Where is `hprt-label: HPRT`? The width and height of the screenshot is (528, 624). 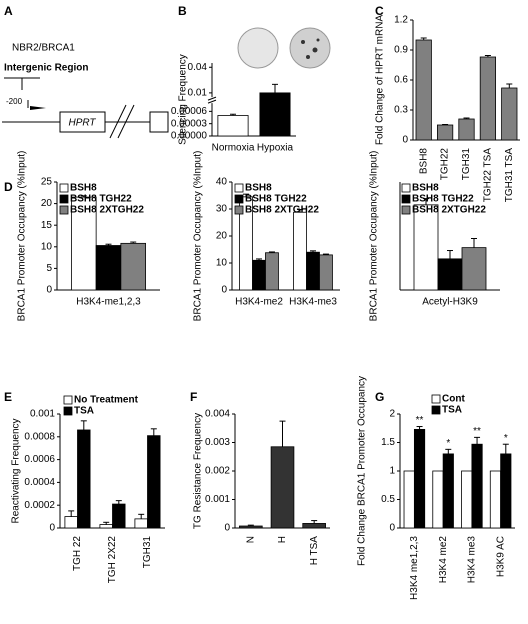
hprt-label: HPRT is located at coordinates (82, 123).